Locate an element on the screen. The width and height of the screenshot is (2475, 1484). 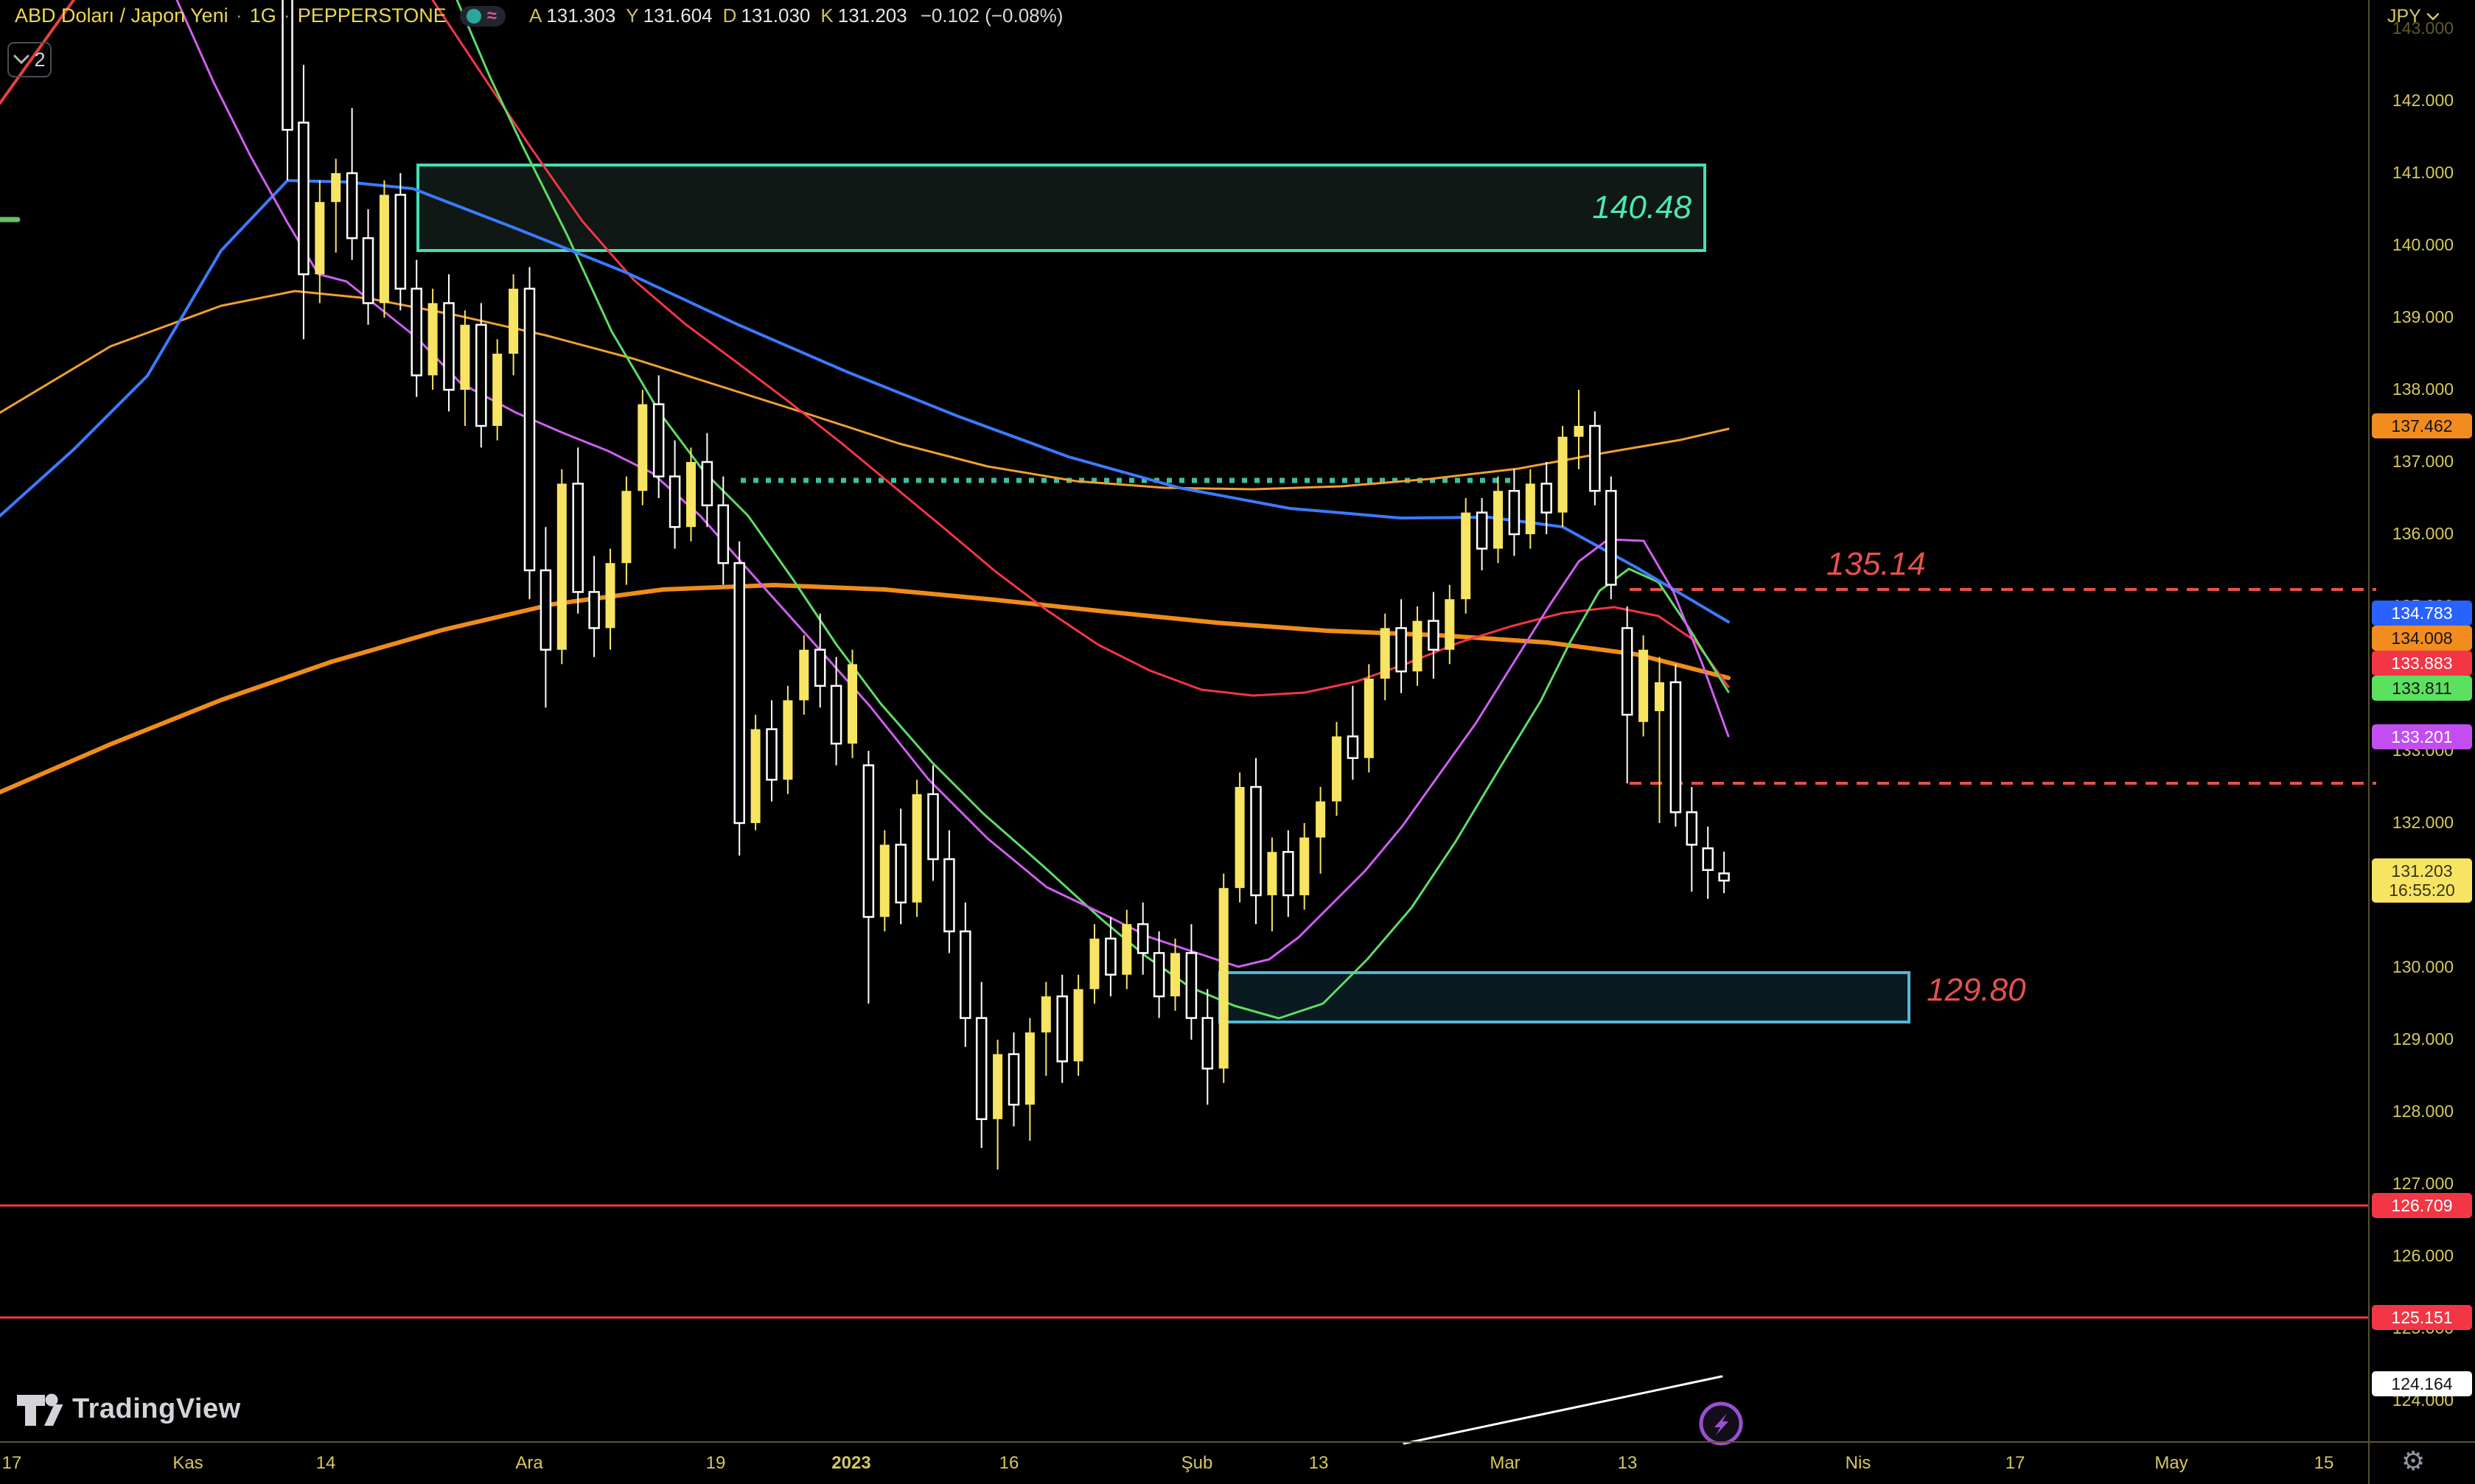
change-value: −0.102 (−0.08%) is located at coordinates (992, 16).